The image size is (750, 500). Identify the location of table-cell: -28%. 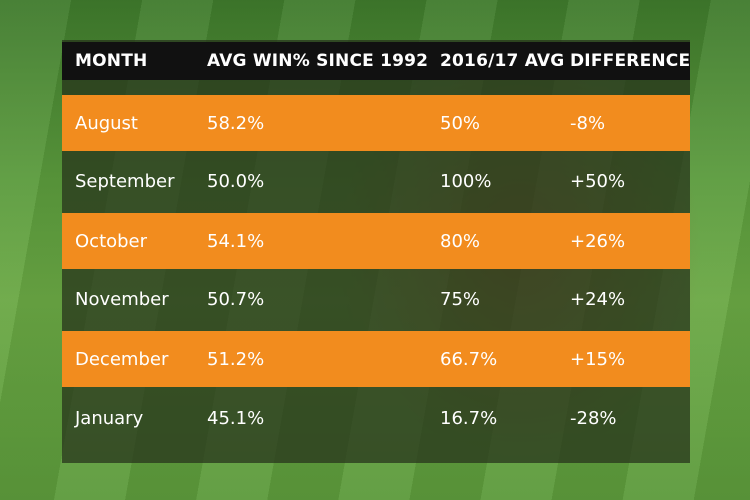
(593, 418).